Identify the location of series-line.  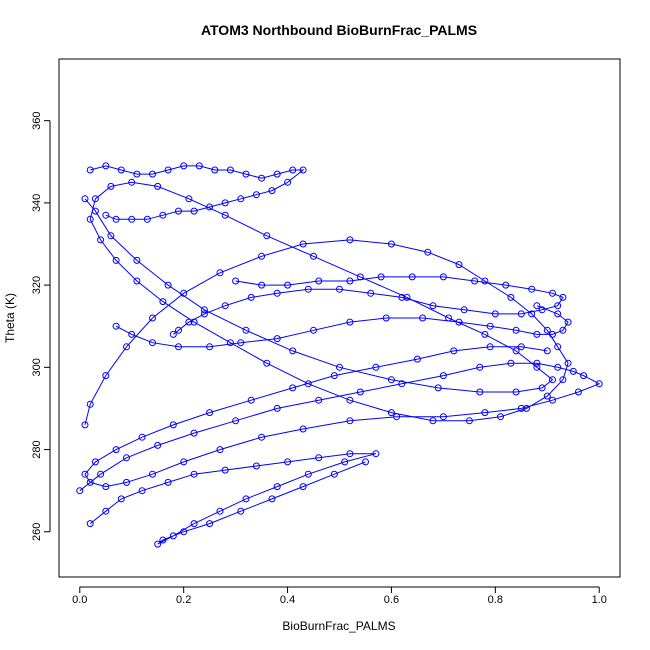
(342, 326).